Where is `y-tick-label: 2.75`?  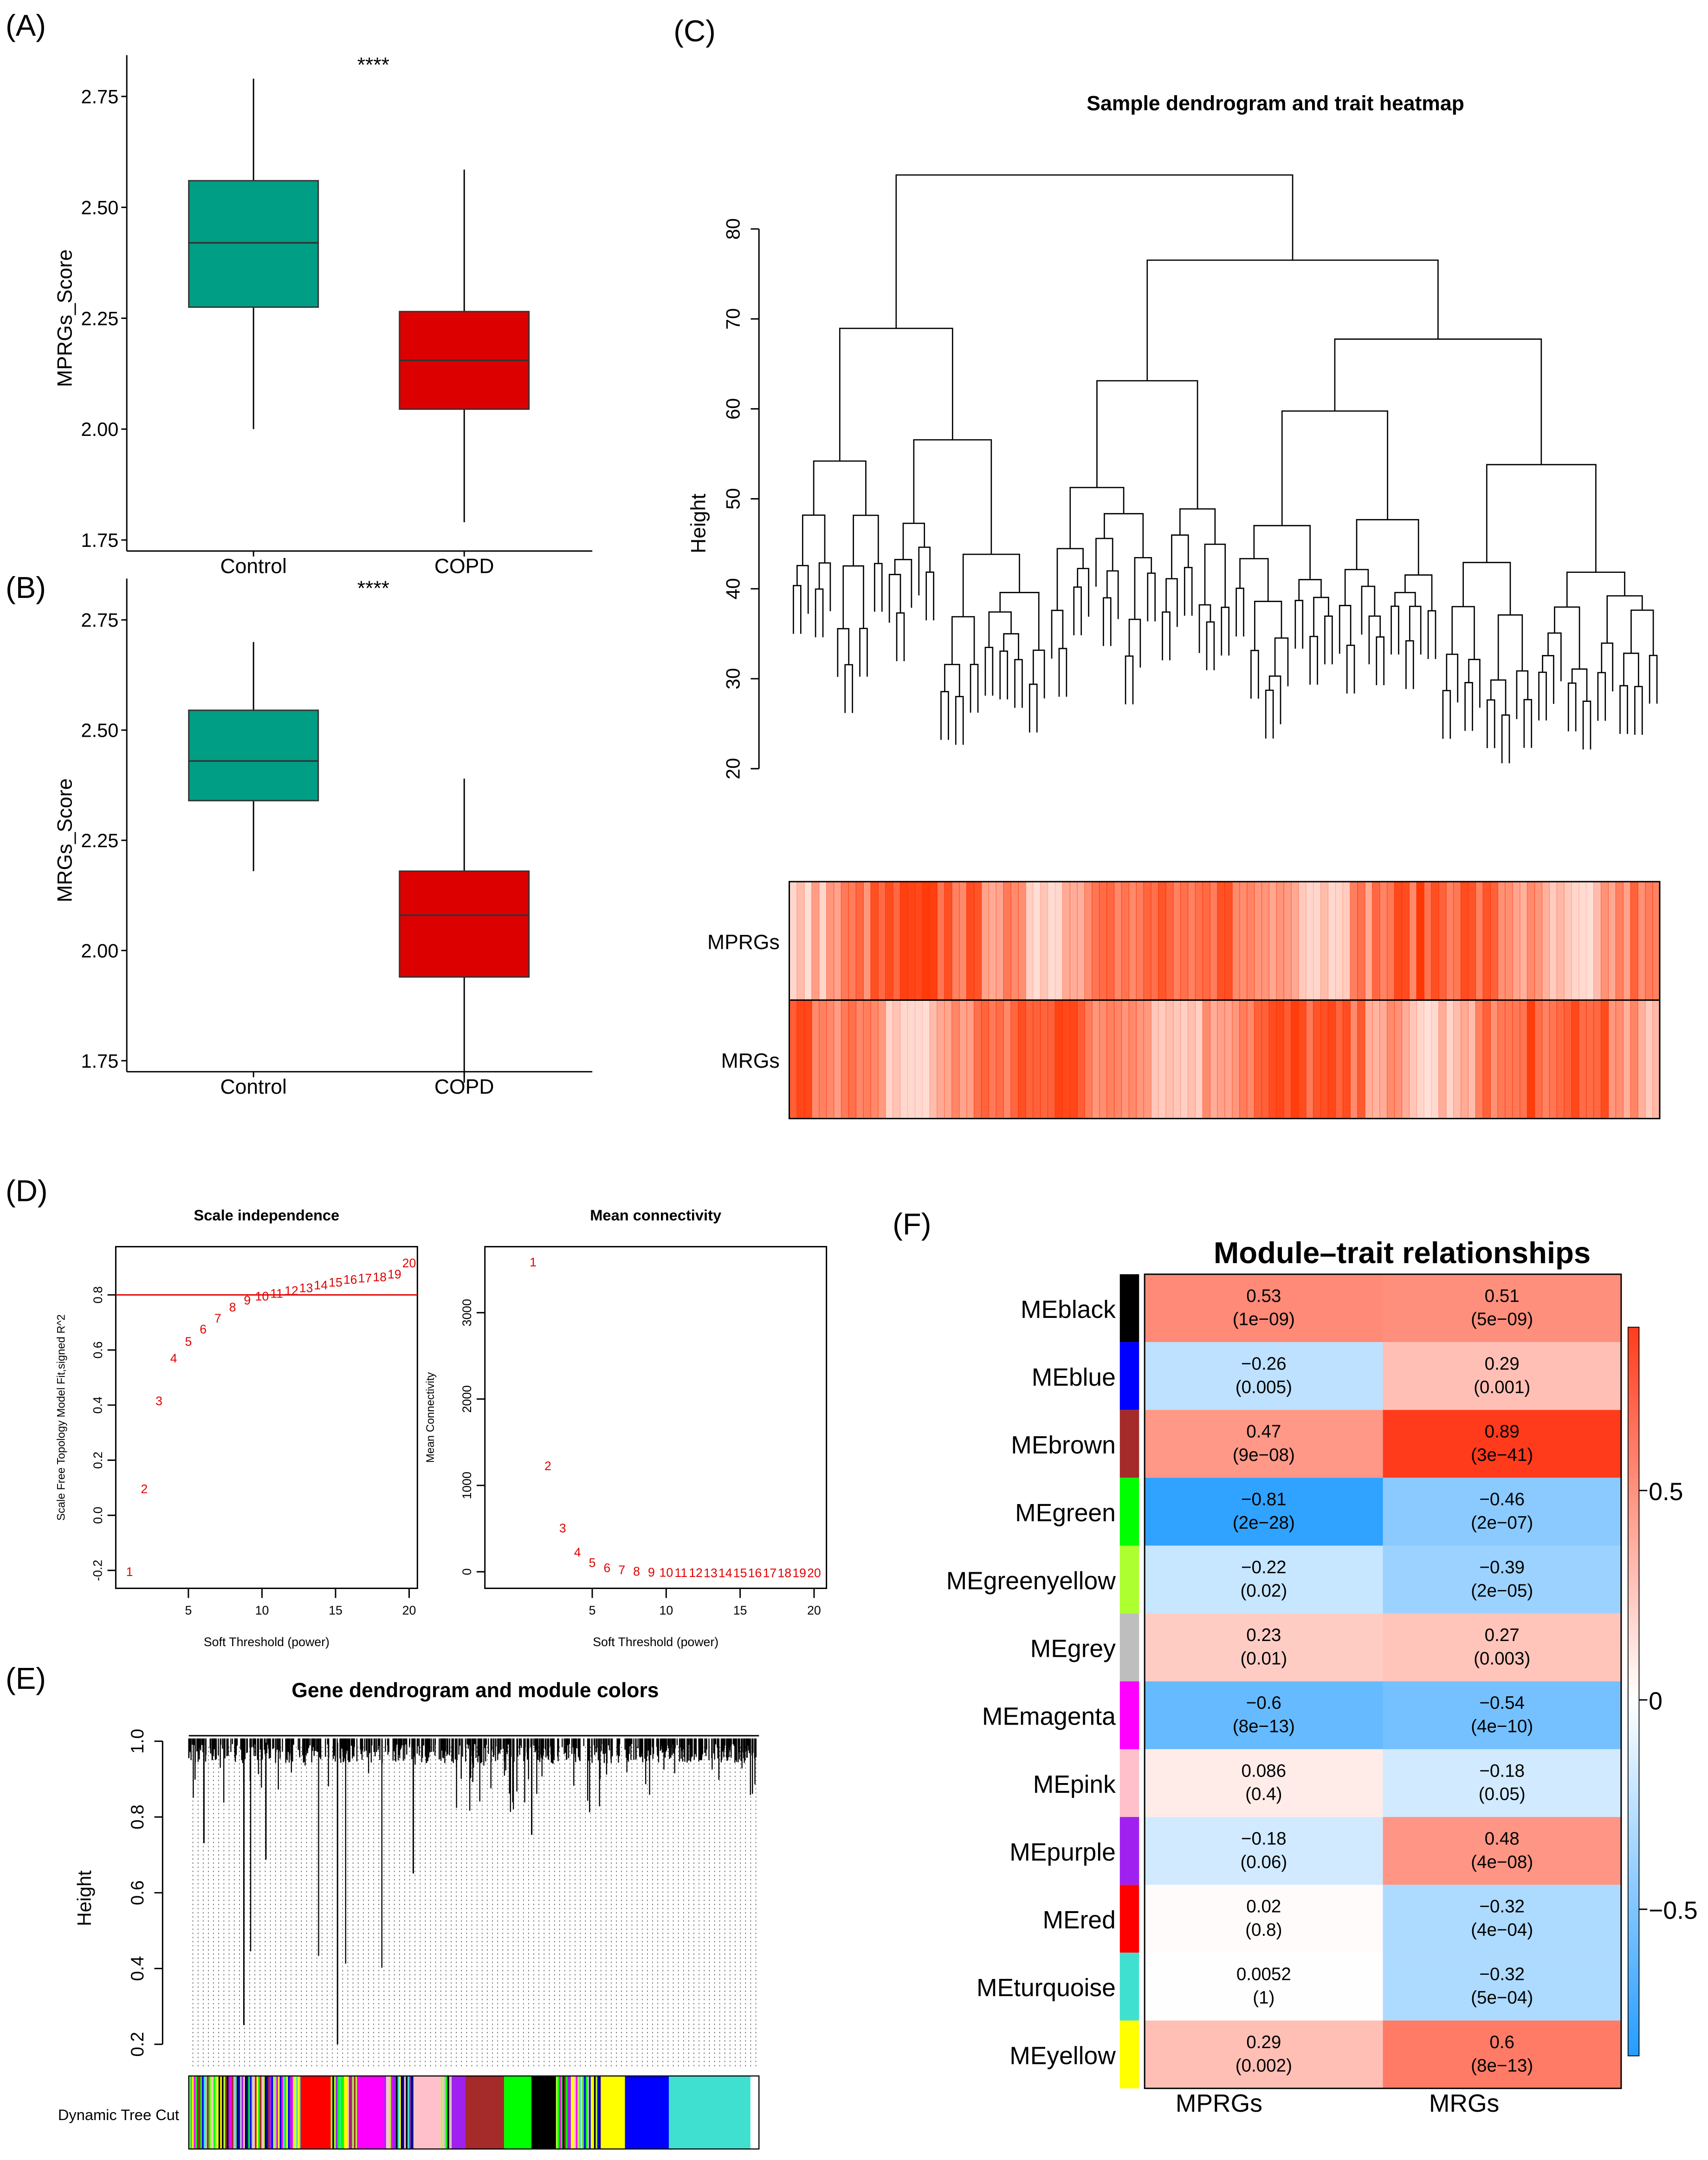 y-tick-label: 2.75 is located at coordinates (100, 97).